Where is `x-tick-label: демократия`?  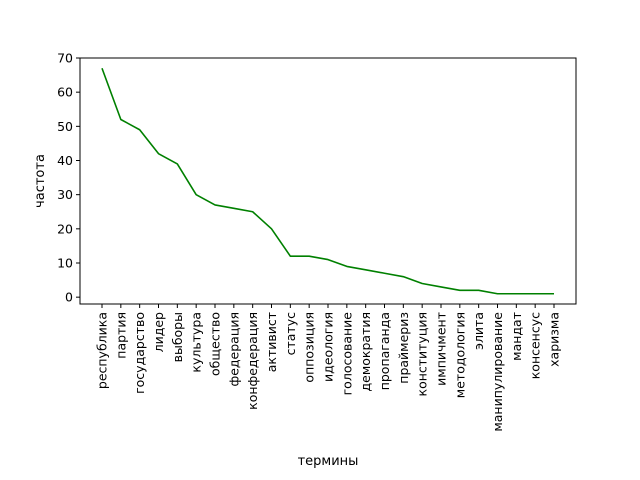
x-tick-label: демократия is located at coordinates (365, 351).